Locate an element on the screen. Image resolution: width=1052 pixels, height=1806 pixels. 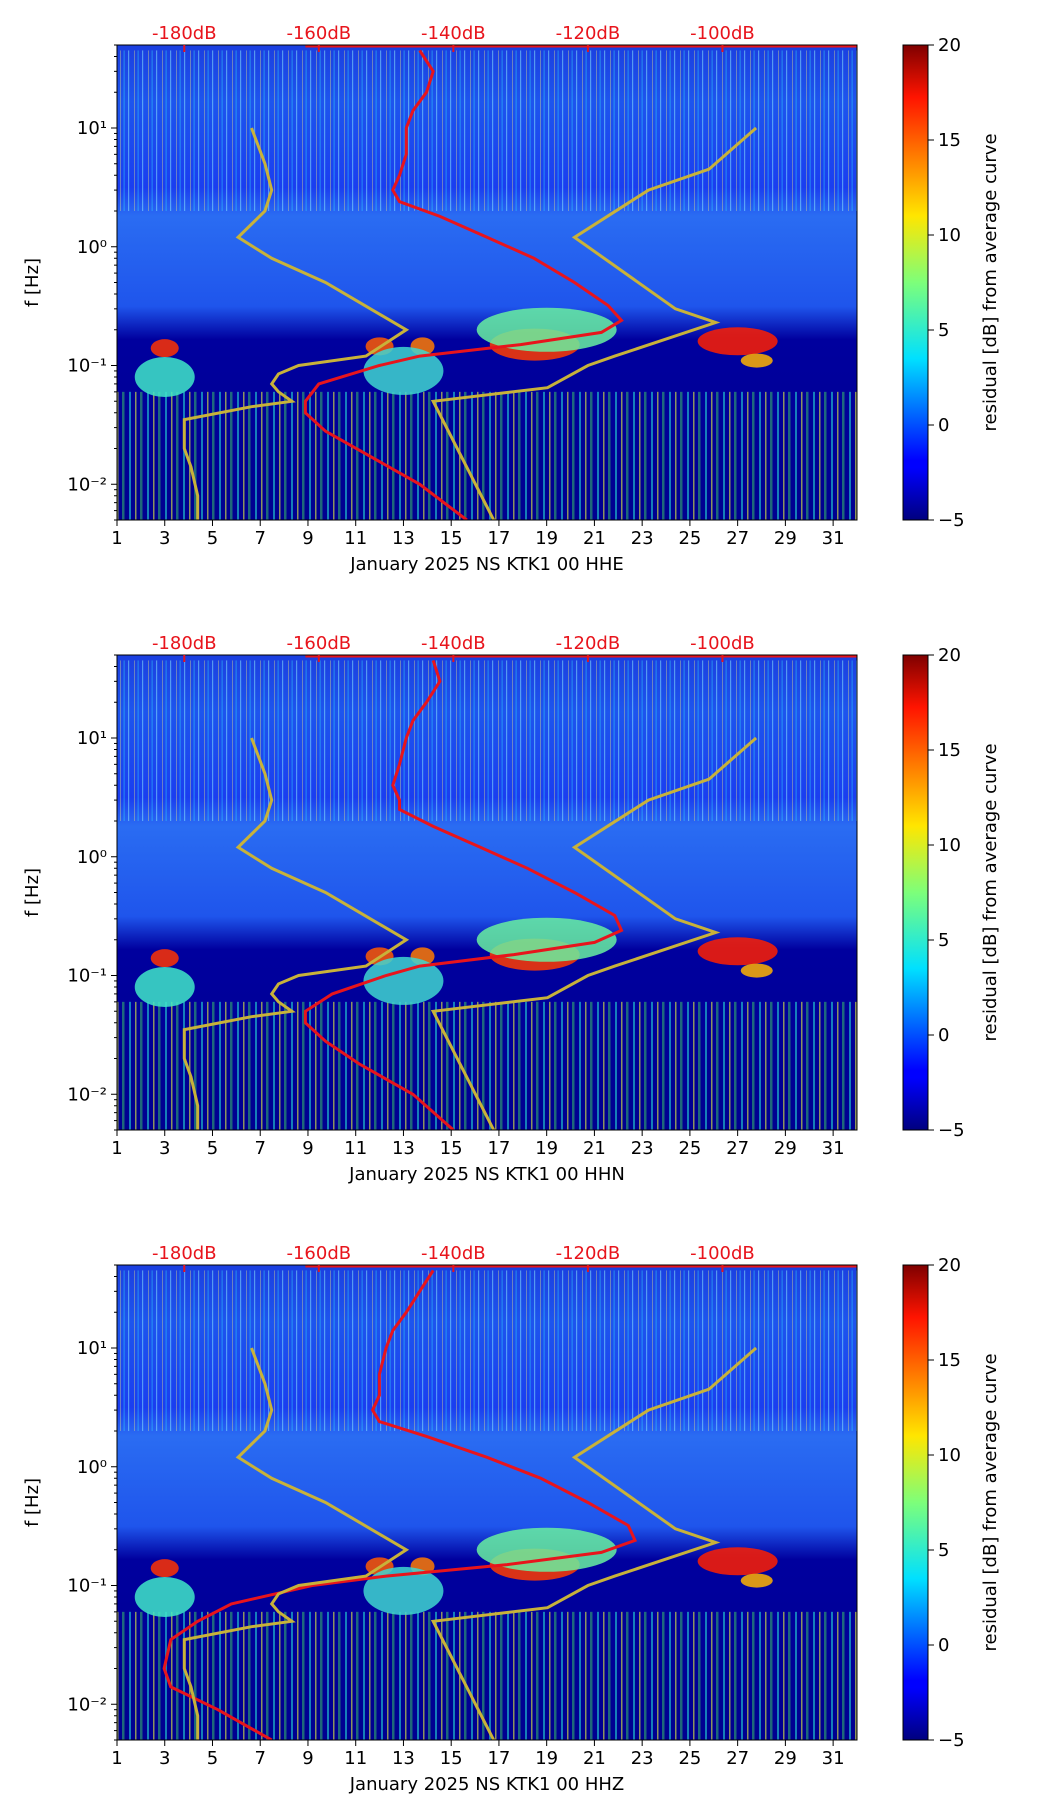
heatmap-hf-texture is located at coordinates (487, 741).